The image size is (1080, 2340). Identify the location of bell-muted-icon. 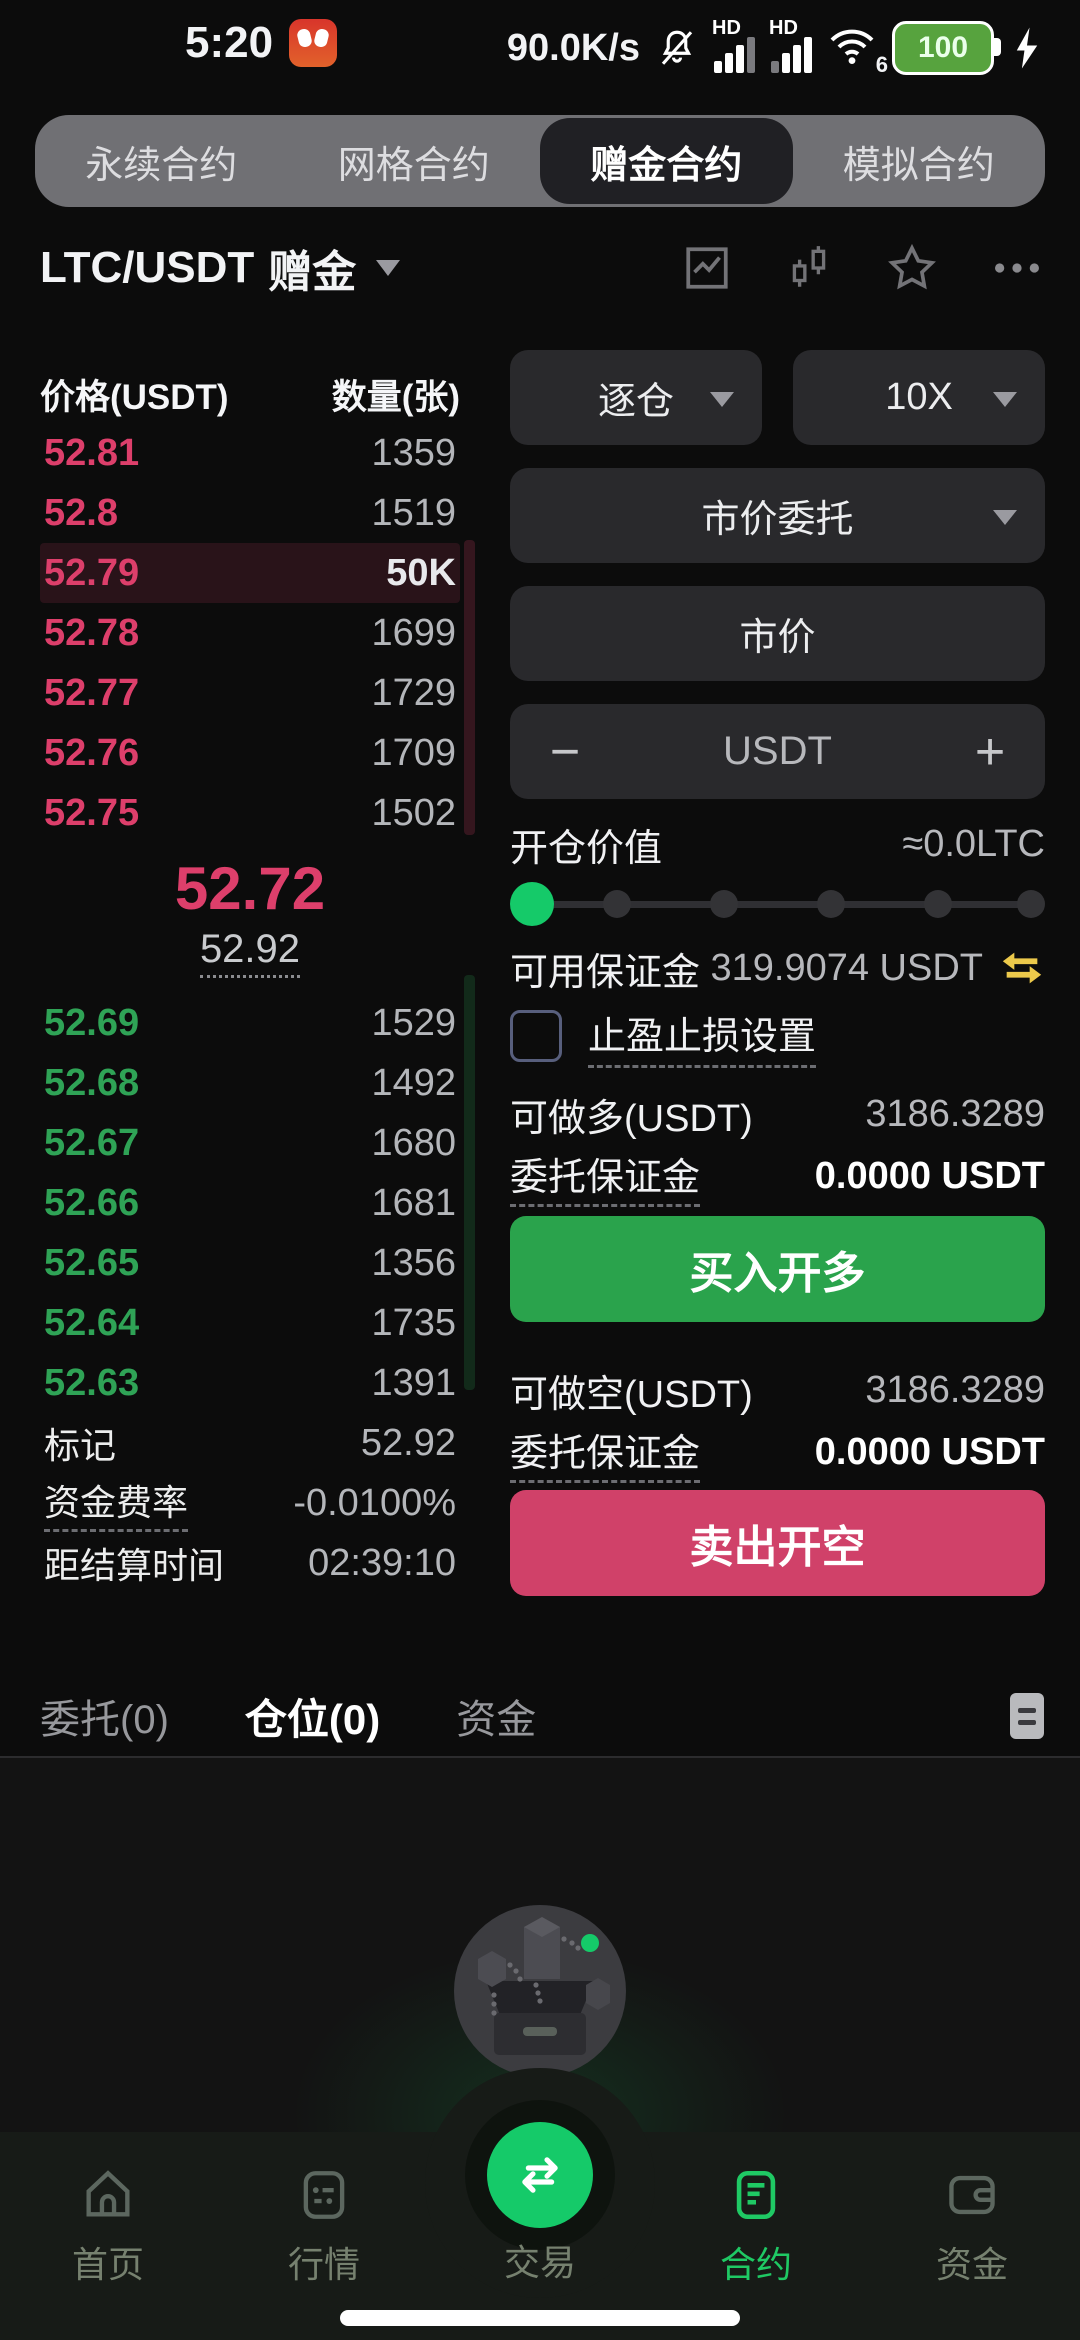
(677, 47).